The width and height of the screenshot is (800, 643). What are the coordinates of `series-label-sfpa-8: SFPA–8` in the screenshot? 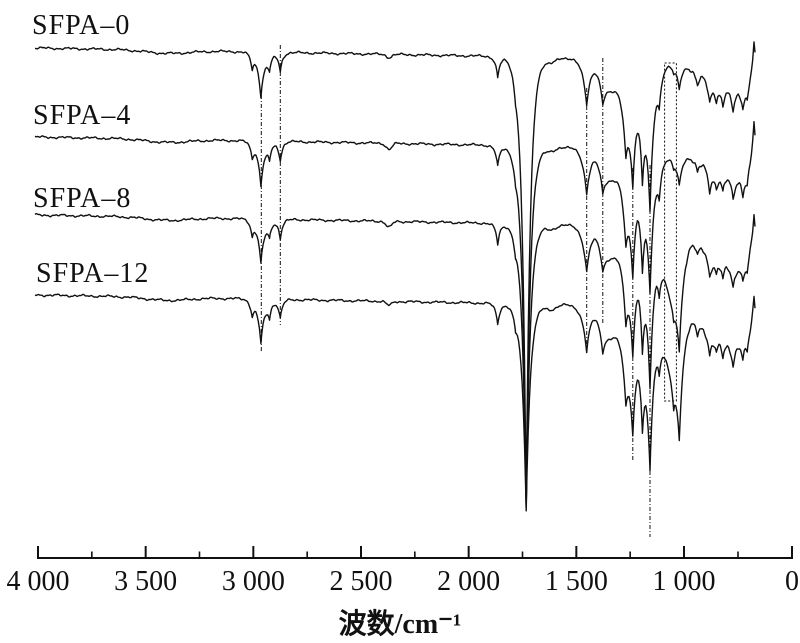 It's located at (82, 198).